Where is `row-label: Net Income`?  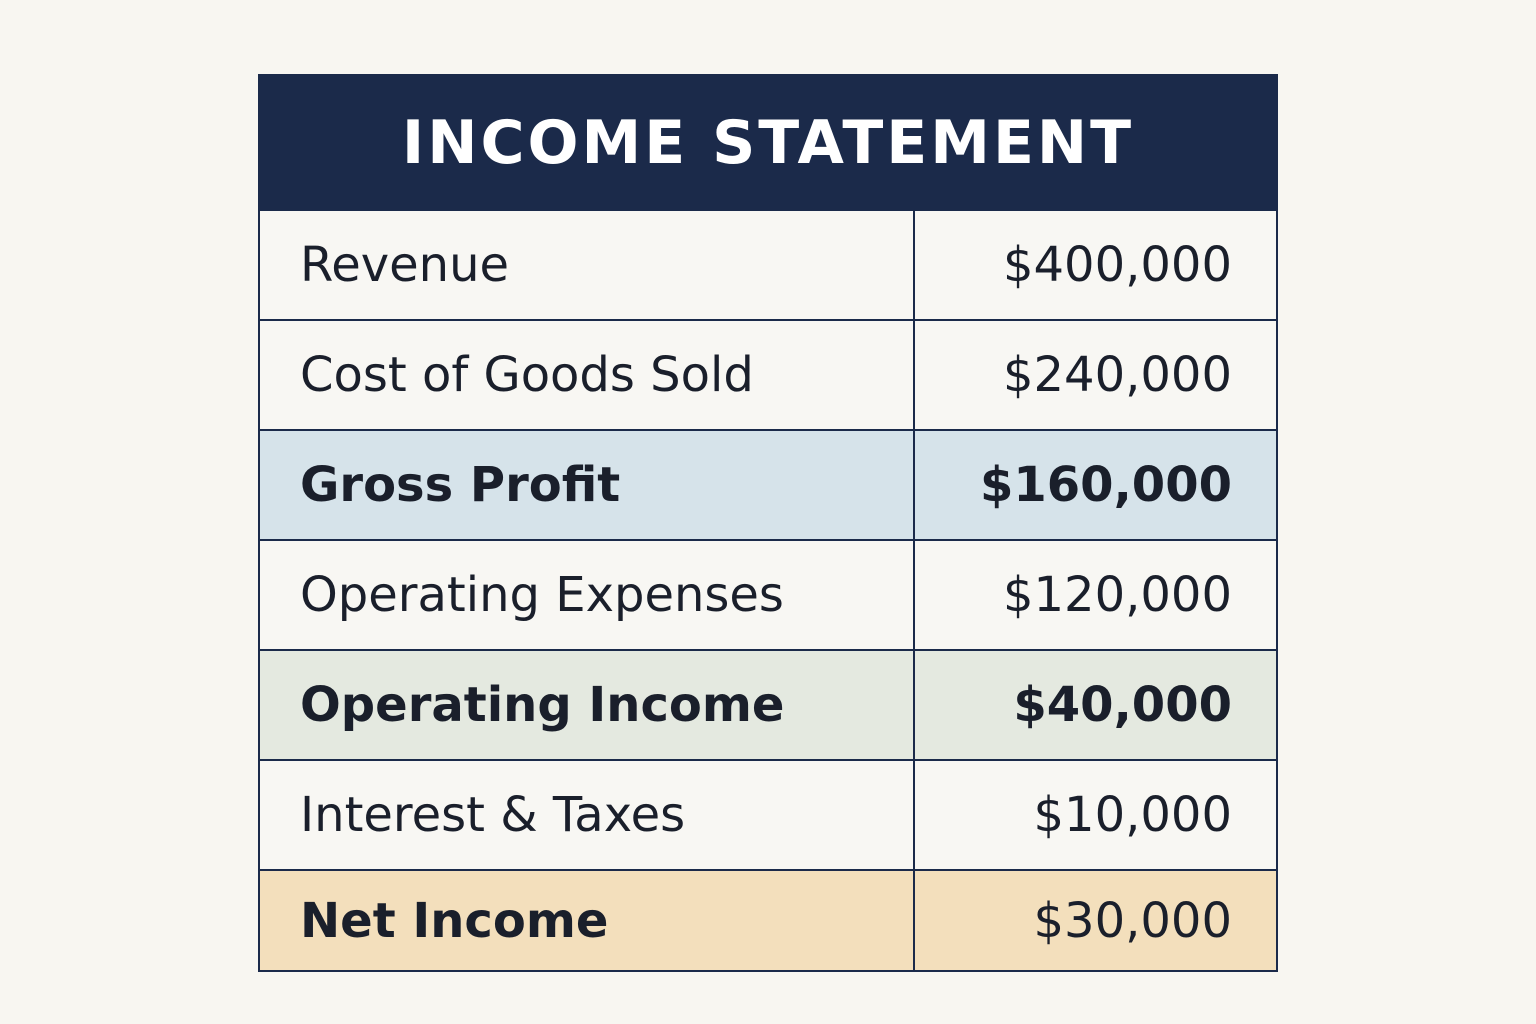
row-label: Net Income is located at coordinates (587, 920).